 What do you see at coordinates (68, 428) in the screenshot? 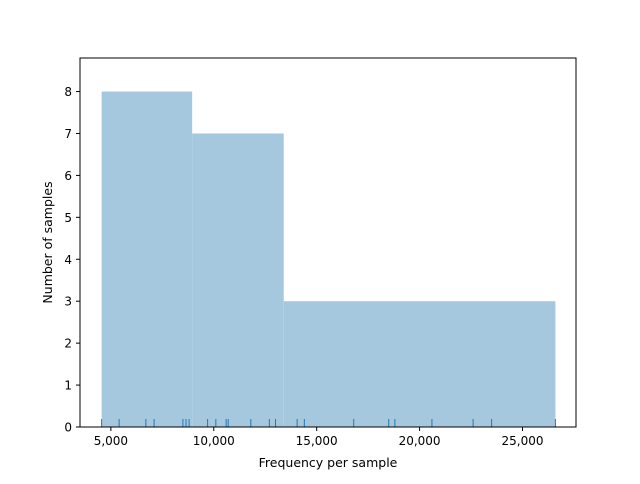
I see `y-tick-label-1: 0` at bounding box center [68, 428].